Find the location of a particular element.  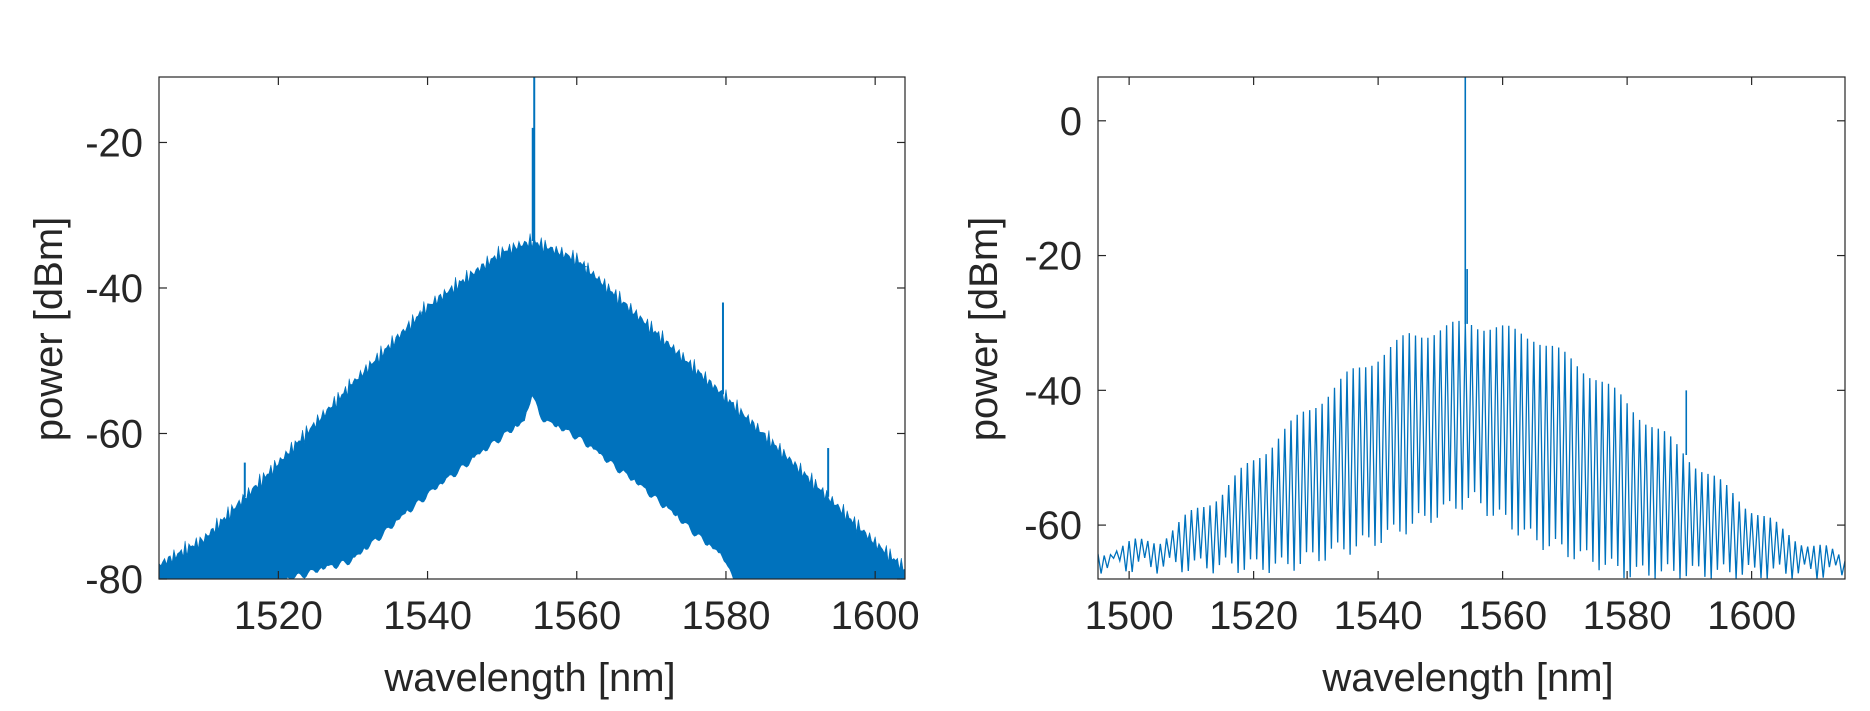

y-tick-label: 0 is located at coordinates (1071, 122).